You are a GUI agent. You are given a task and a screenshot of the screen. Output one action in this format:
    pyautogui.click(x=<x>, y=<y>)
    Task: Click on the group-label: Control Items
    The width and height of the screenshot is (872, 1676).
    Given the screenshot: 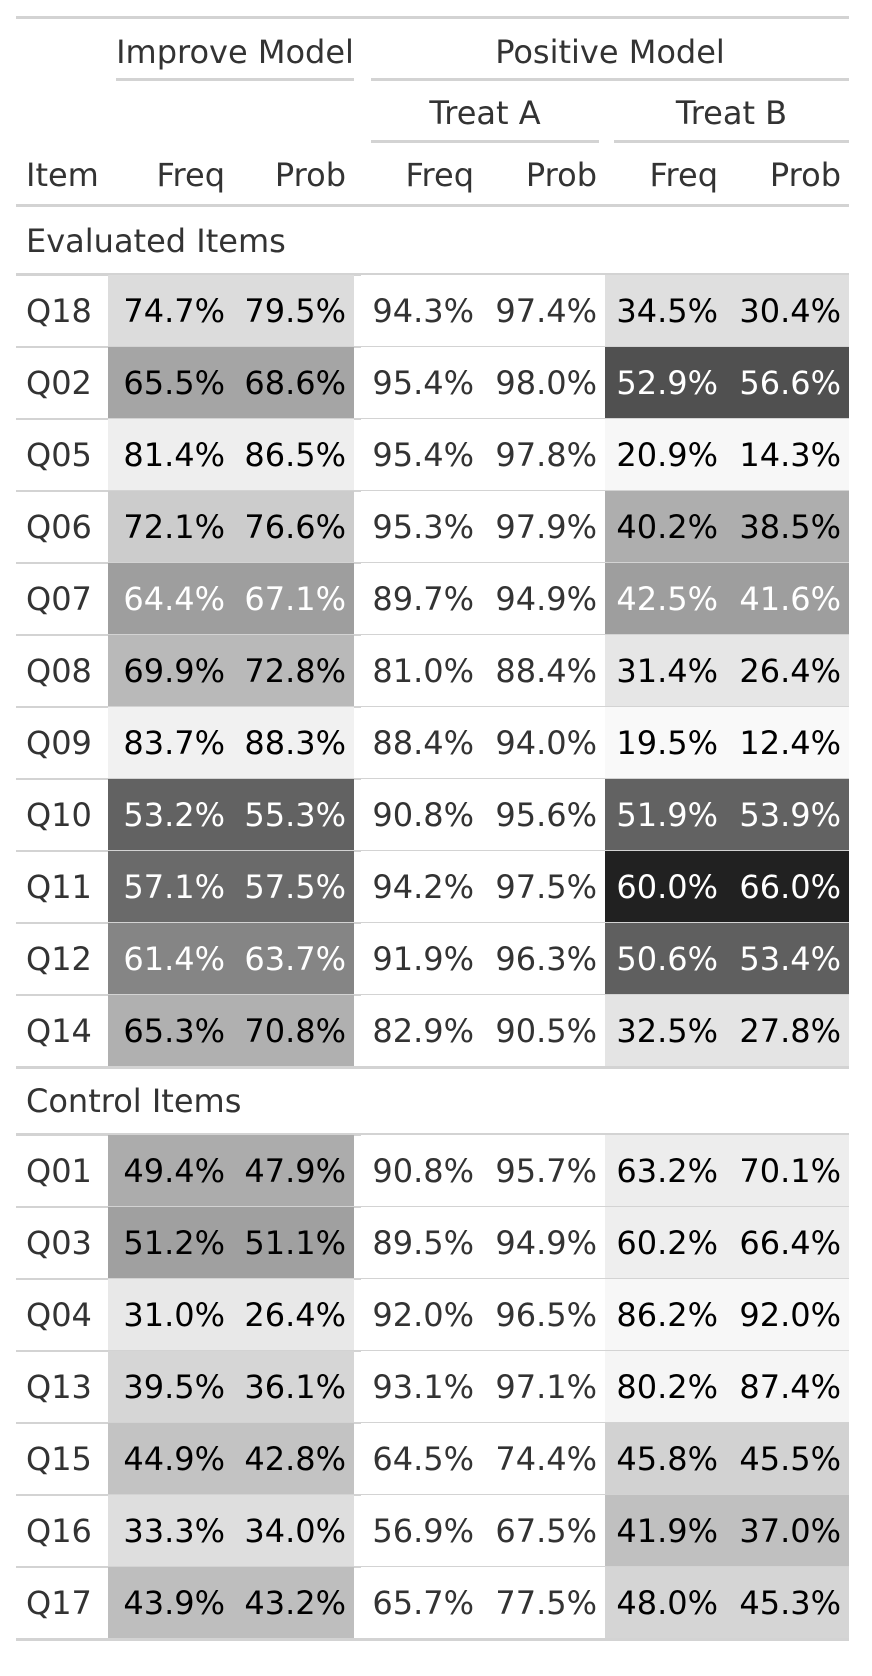 What is the action you would take?
    pyautogui.click(x=134, y=1101)
    